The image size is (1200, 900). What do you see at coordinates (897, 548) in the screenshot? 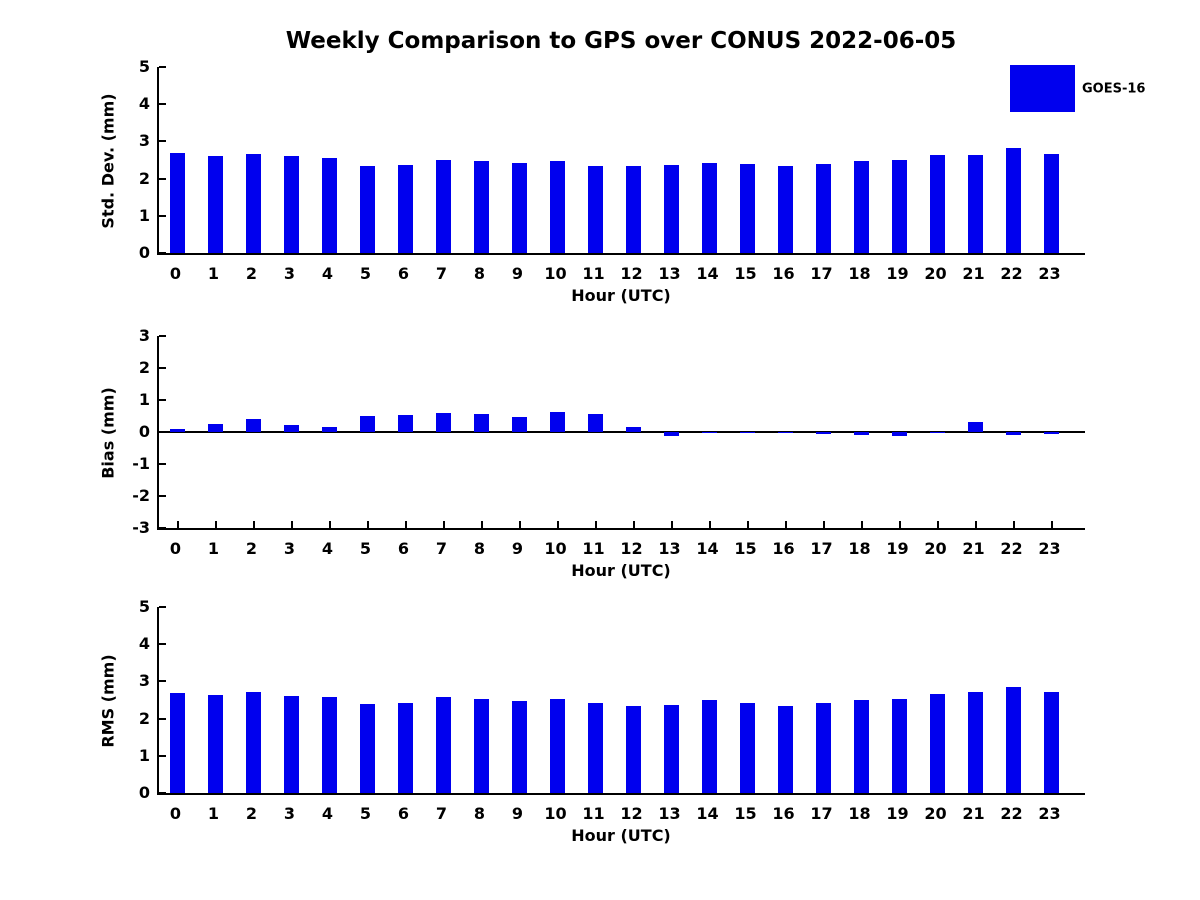
I see `x-tick-label: 19` at bounding box center [897, 548].